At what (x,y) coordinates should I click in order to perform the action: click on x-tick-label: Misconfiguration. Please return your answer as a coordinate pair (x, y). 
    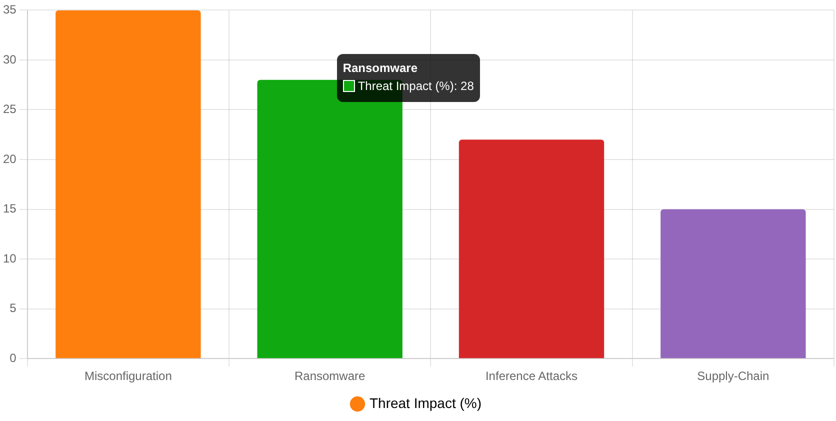
    Looking at the image, I should click on (128, 376).